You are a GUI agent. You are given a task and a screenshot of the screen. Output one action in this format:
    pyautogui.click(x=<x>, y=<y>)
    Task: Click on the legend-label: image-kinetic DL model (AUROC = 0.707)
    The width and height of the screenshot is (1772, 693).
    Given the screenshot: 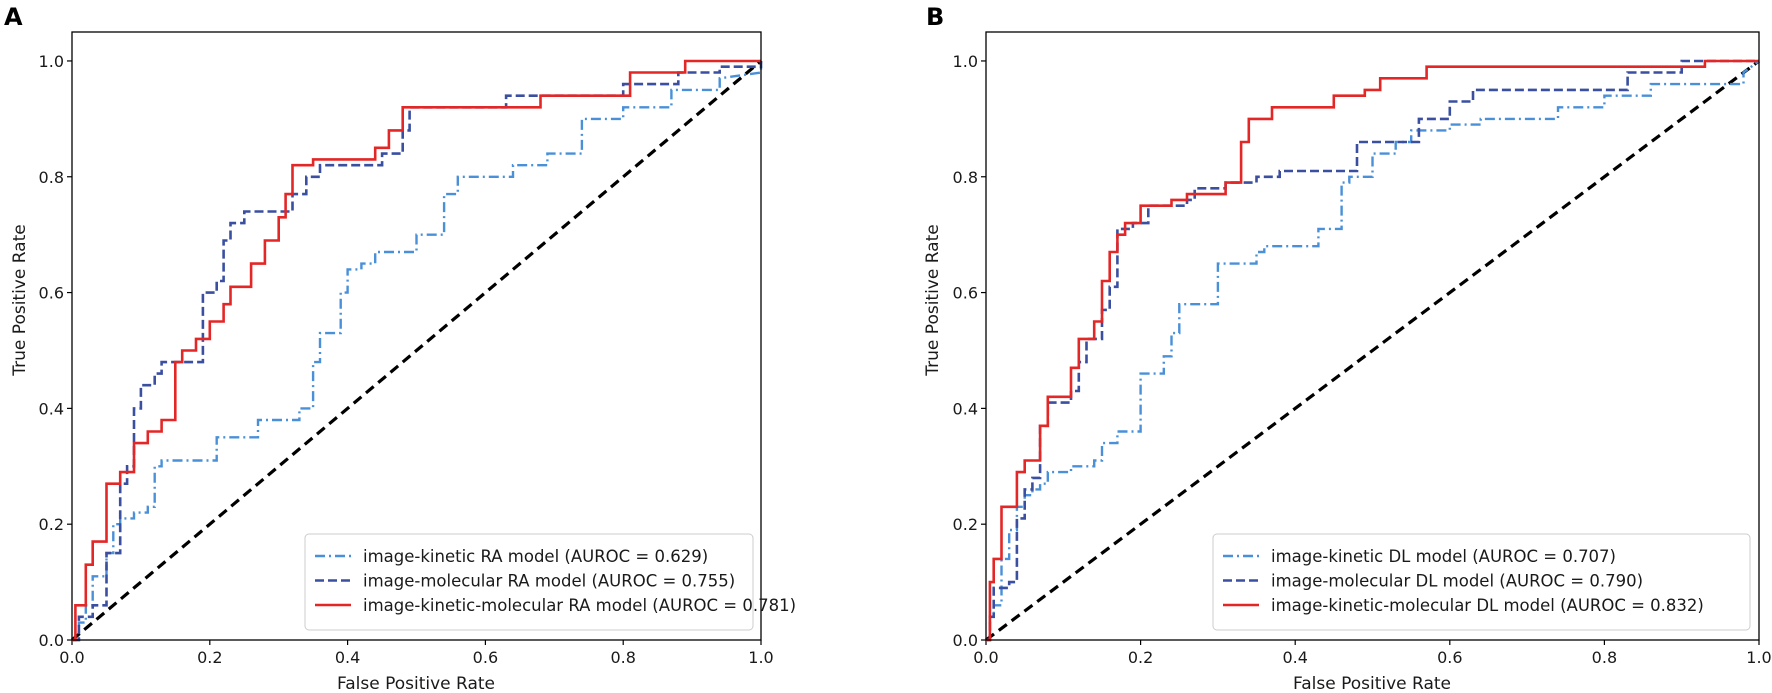 What is the action you would take?
    pyautogui.click(x=1443, y=556)
    